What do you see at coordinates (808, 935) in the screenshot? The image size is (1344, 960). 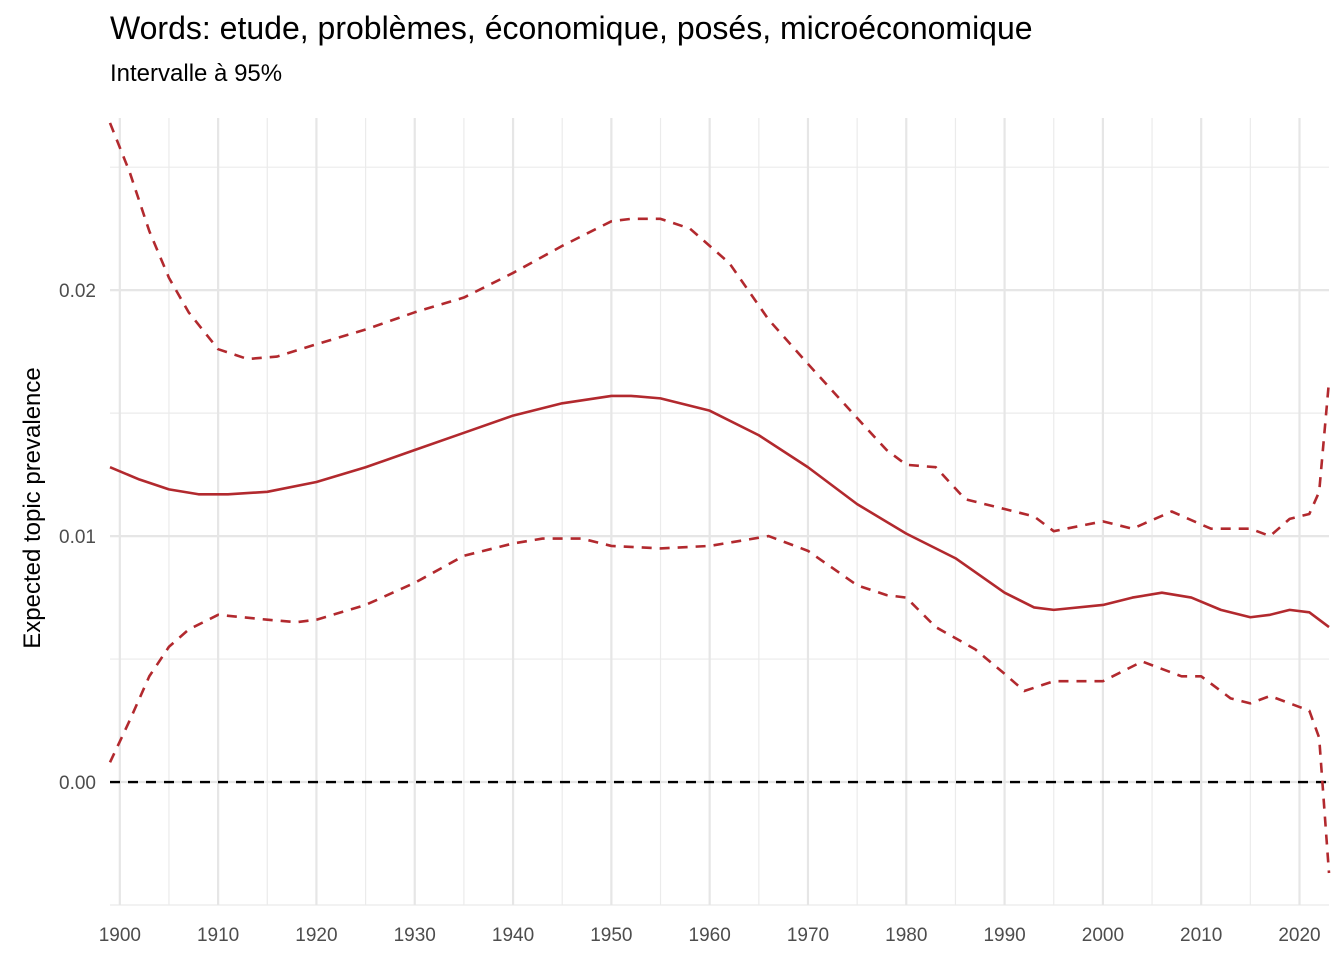 I see `x-tick-label: 1970` at bounding box center [808, 935].